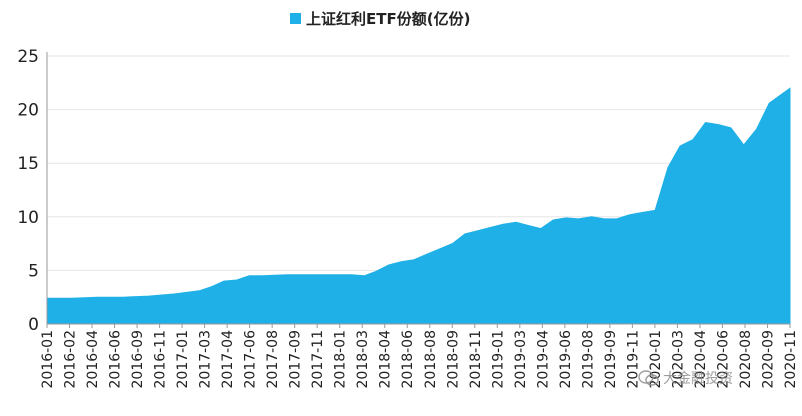 This screenshot has width=802, height=416. I want to click on x-tick-label: 2019-11, so click(633, 359).